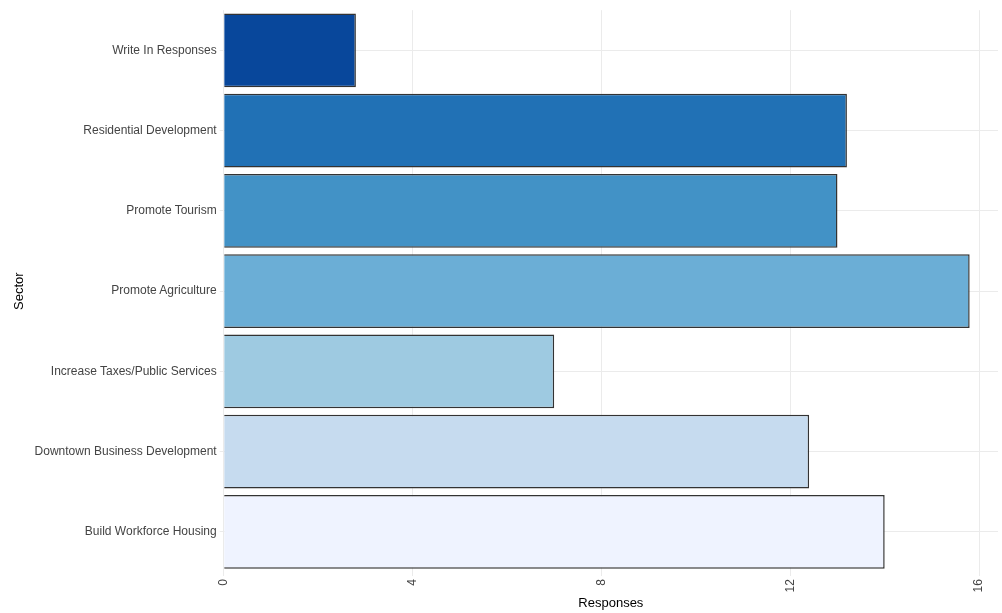 The image size is (1002, 613). Describe the element at coordinates (19, 290) in the screenshot. I see `y-axis-title: Sector` at that location.